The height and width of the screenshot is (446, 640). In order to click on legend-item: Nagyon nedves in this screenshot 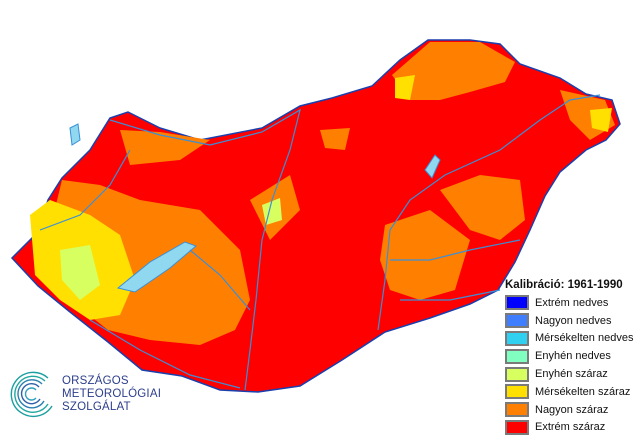, I will do `click(569, 321)`.